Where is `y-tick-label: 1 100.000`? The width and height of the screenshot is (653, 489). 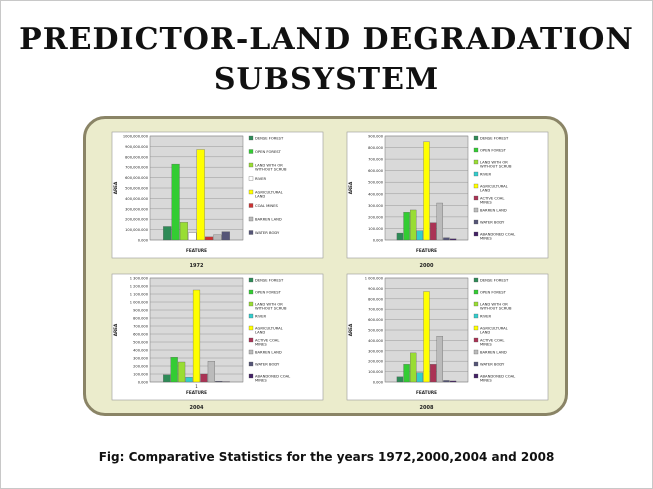 y-tick-label: 1 100.000 is located at coordinates (139, 295).